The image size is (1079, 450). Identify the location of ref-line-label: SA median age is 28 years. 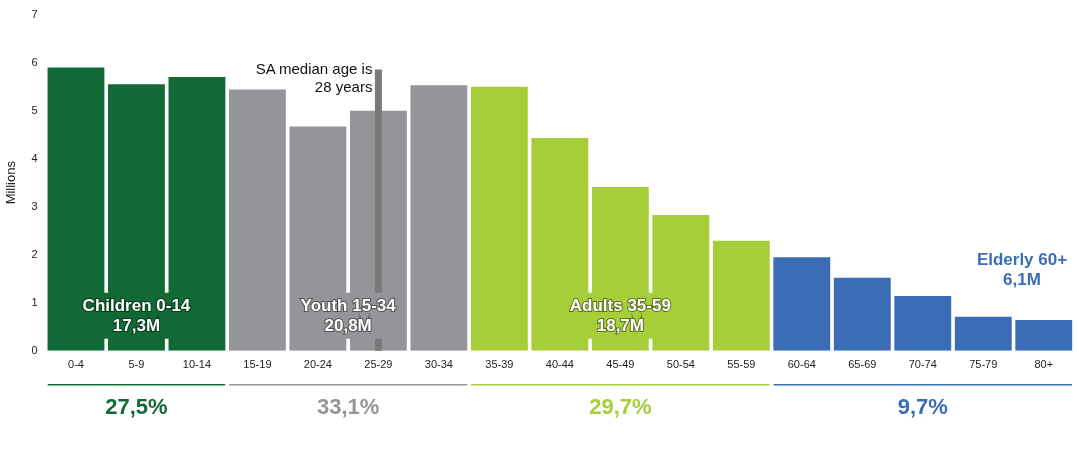
(314, 78).